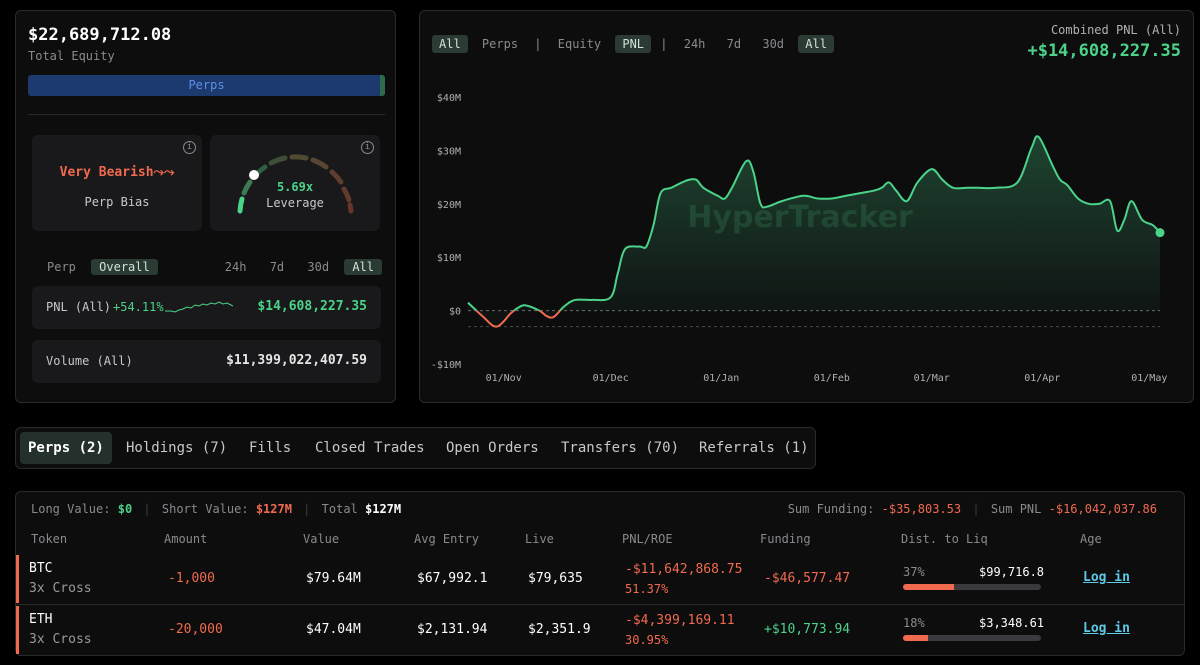 The image size is (1200, 665). Describe the element at coordinates (117, 202) in the screenshot. I see `perp-bias-label: Perp Bias` at that location.